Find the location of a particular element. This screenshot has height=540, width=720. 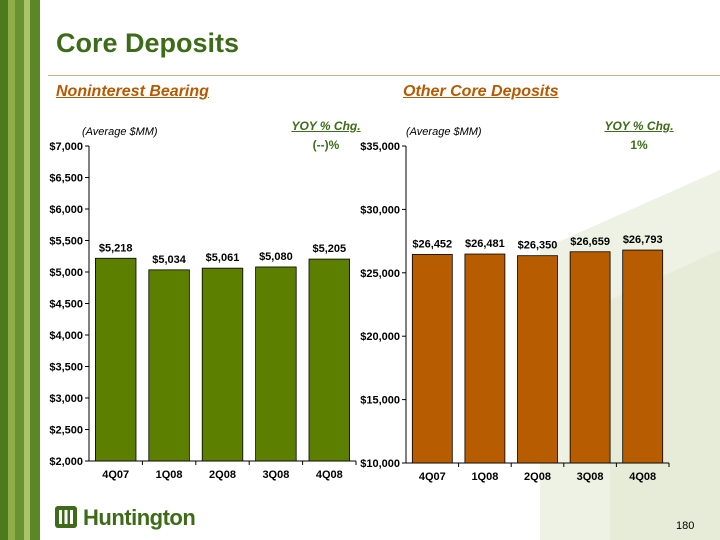

right-chart-y-tick-label: $20,000 is located at coordinates (380, 337).